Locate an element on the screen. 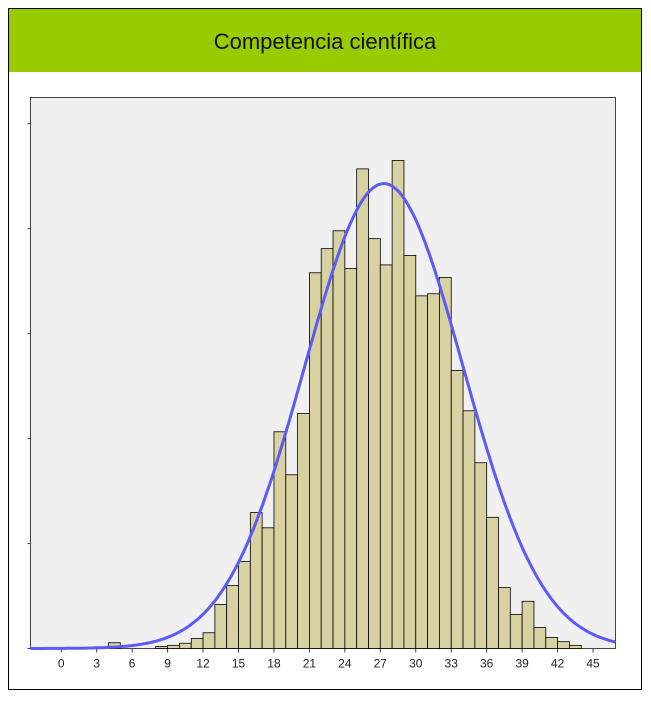  chart-title: Competencia científica is located at coordinates (325, 41).